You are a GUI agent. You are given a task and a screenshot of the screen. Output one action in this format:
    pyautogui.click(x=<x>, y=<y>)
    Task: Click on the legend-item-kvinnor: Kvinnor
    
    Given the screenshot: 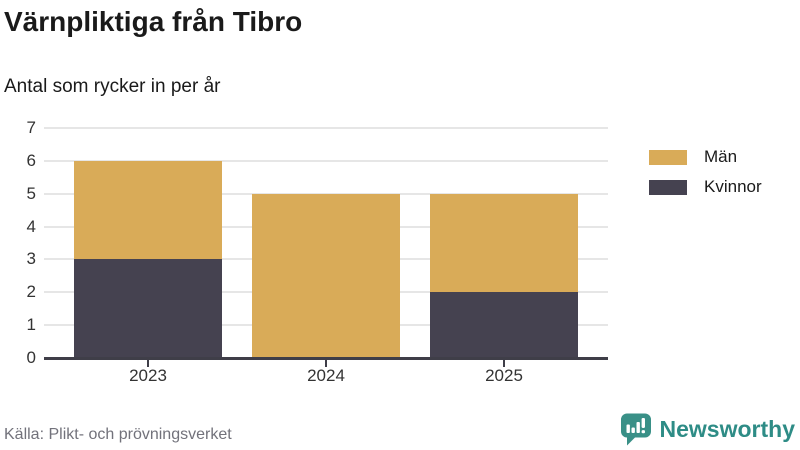 What is the action you would take?
    pyautogui.click(x=705, y=187)
    